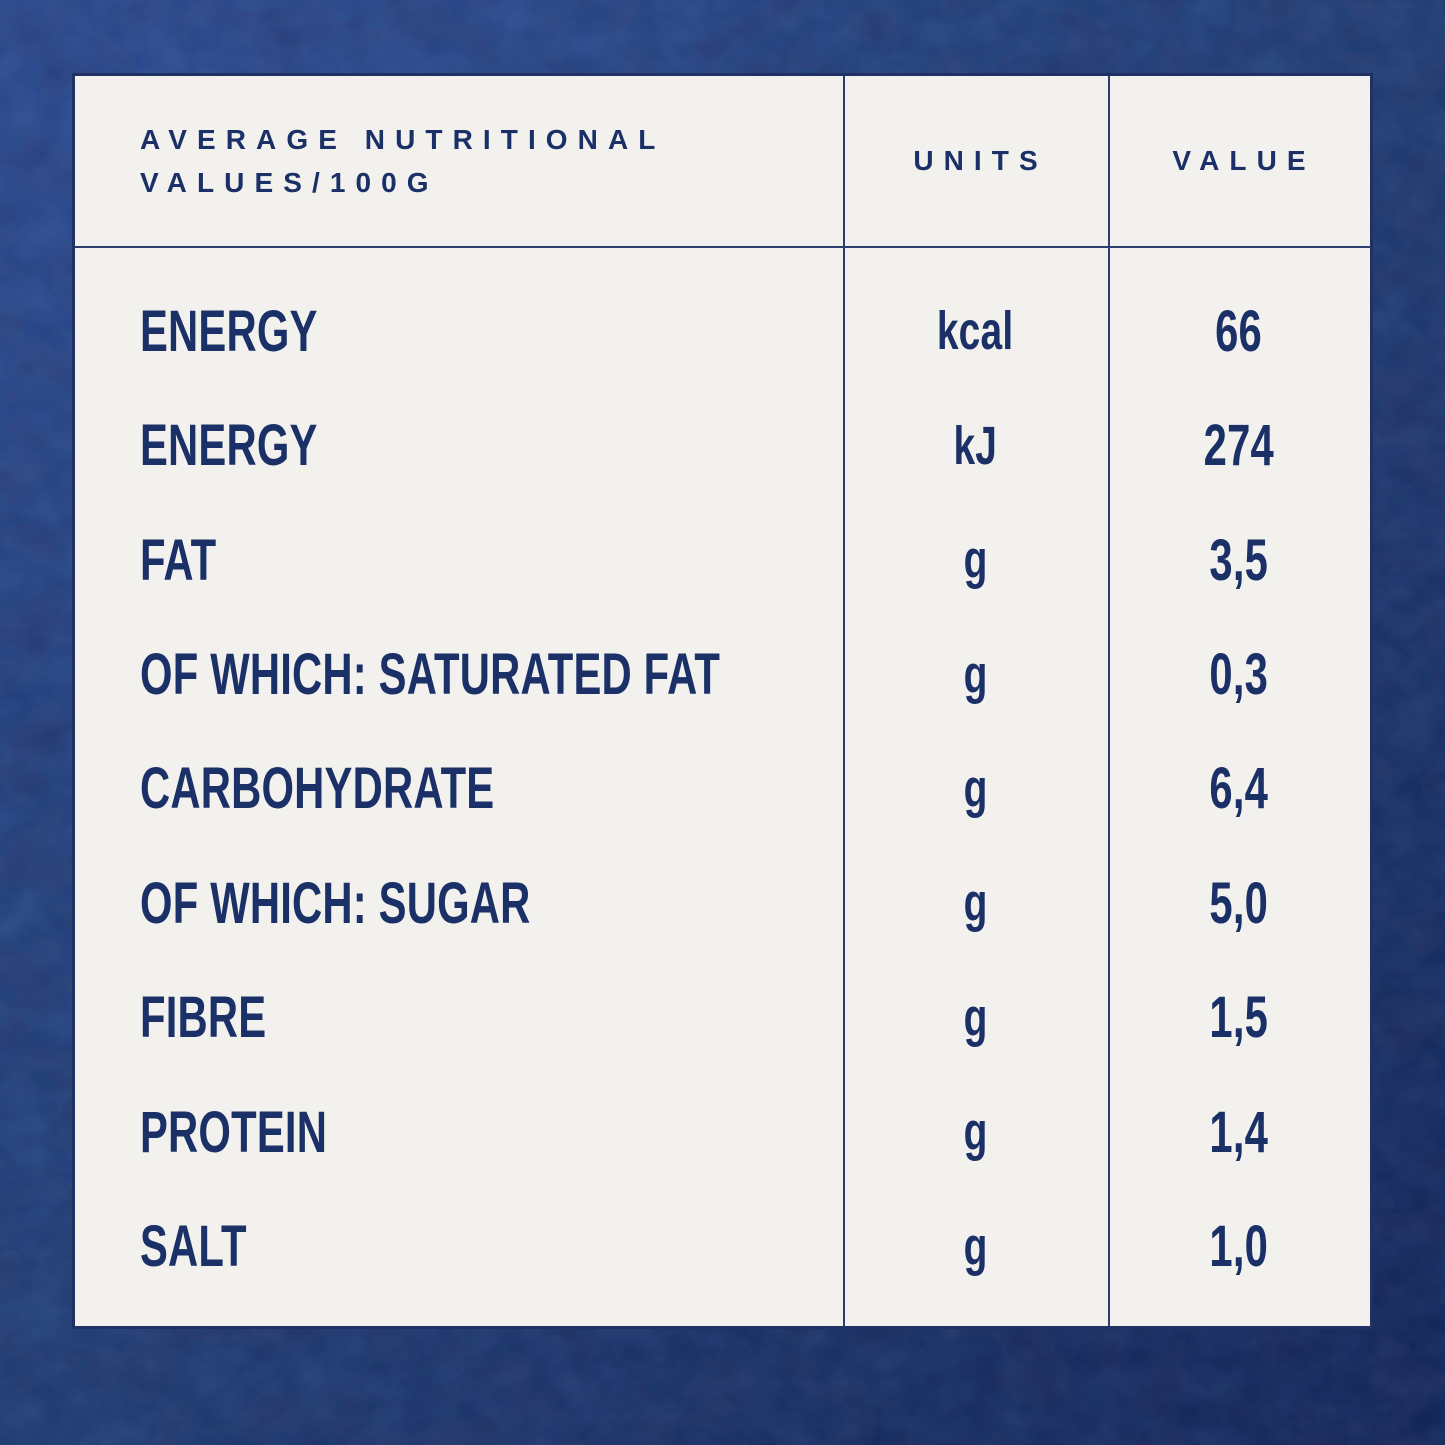 The image size is (1445, 1445). What do you see at coordinates (459, 1246) in the screenshot?
I see `nutrient-name-cell: SALT` at bounding box center [459, 1246].